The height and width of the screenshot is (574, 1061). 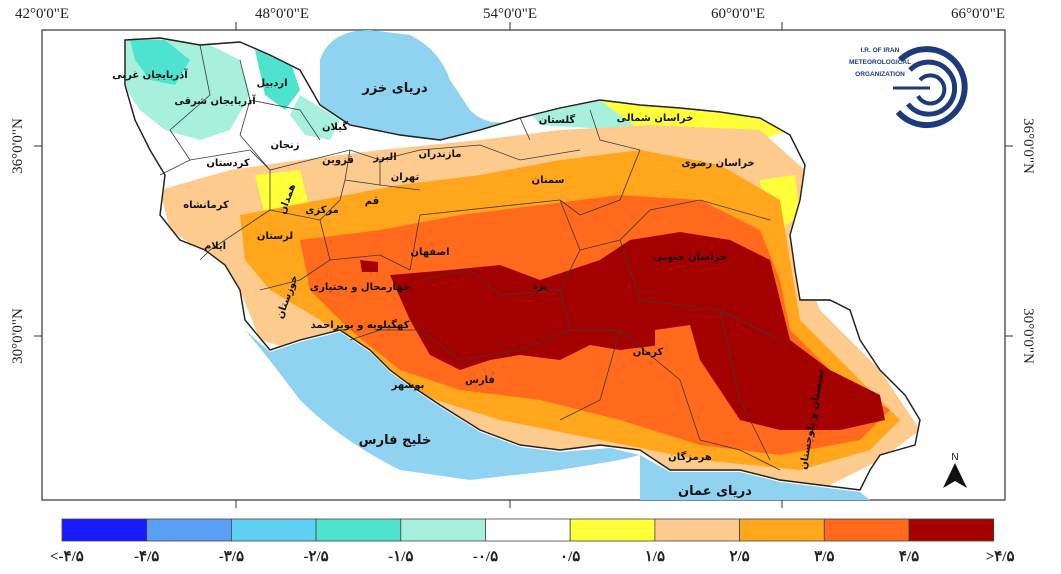 I want to click on province-label: ایلام, so click(x=215, y=246).